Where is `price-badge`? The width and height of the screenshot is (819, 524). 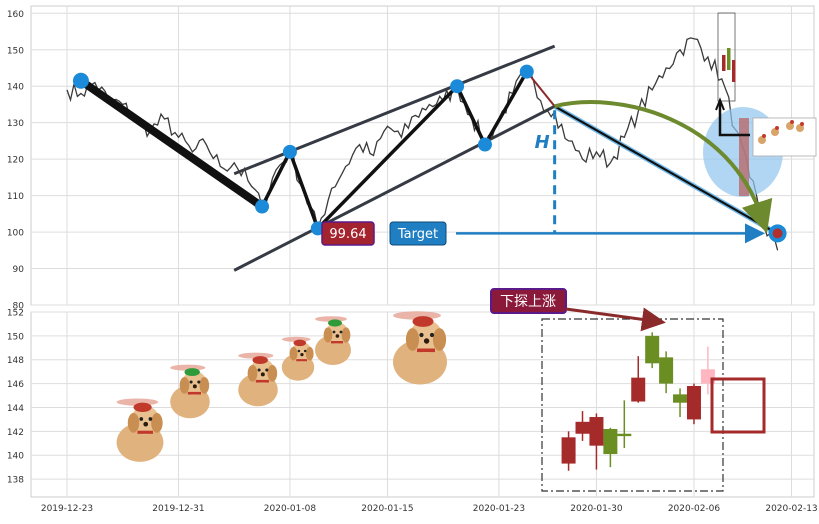 price-badge is located at coordinates (348, 233).